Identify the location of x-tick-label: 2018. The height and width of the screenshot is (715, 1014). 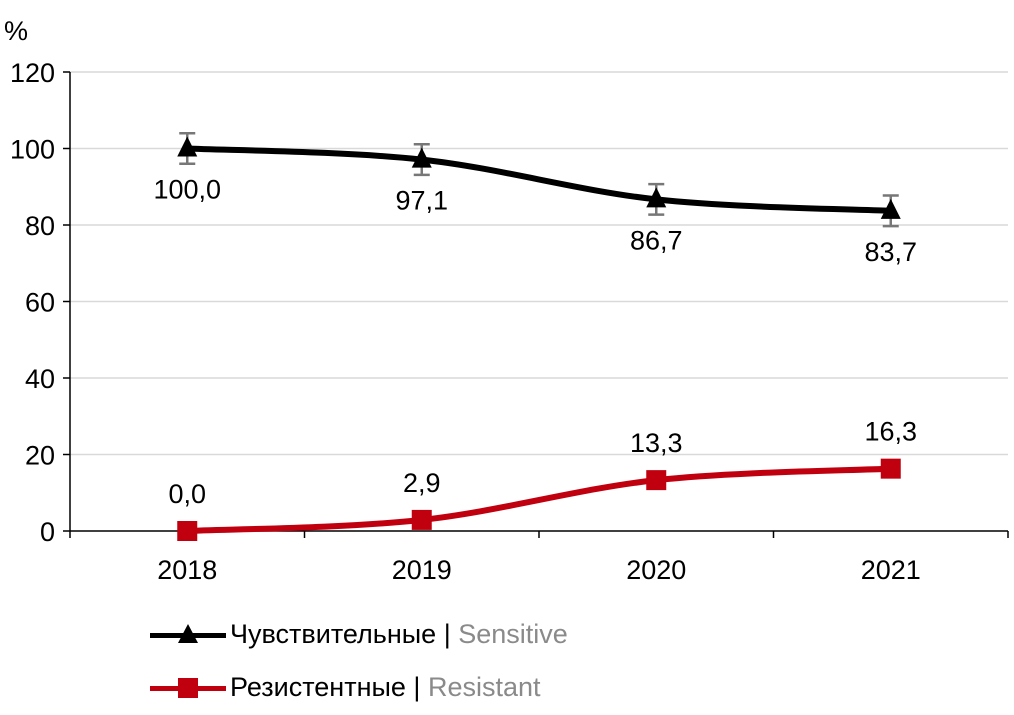
(187, 570).